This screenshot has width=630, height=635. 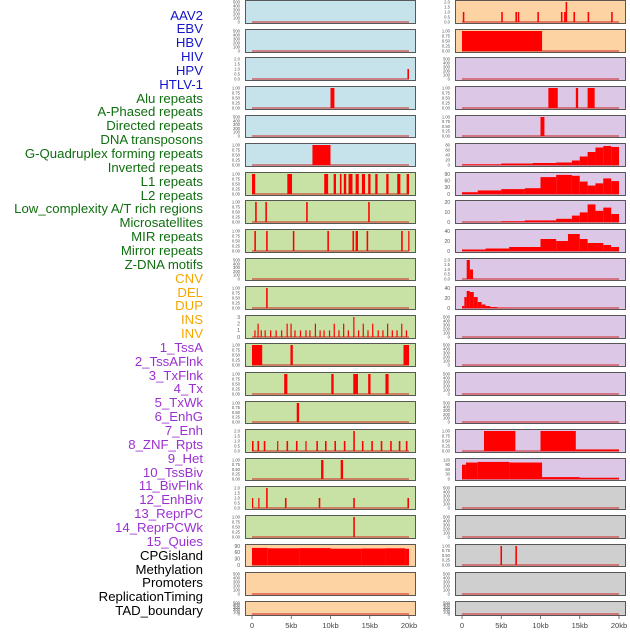 What do you see at coordinates (237, 497) in the screenshot?
I see `left-panel-11-bivflnk-12-enhbiv-ytick: 1.0` at bounding box center [237, 497].